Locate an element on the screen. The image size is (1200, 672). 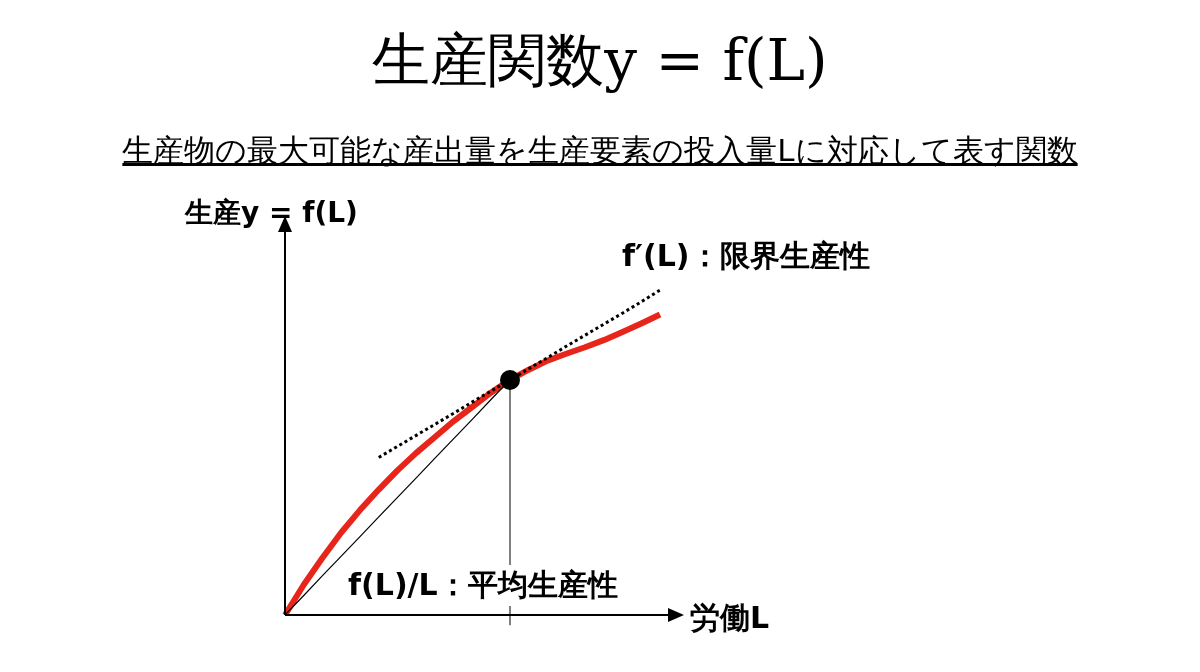
x-axis-title: 労働L is located at coordinates (730, 618).